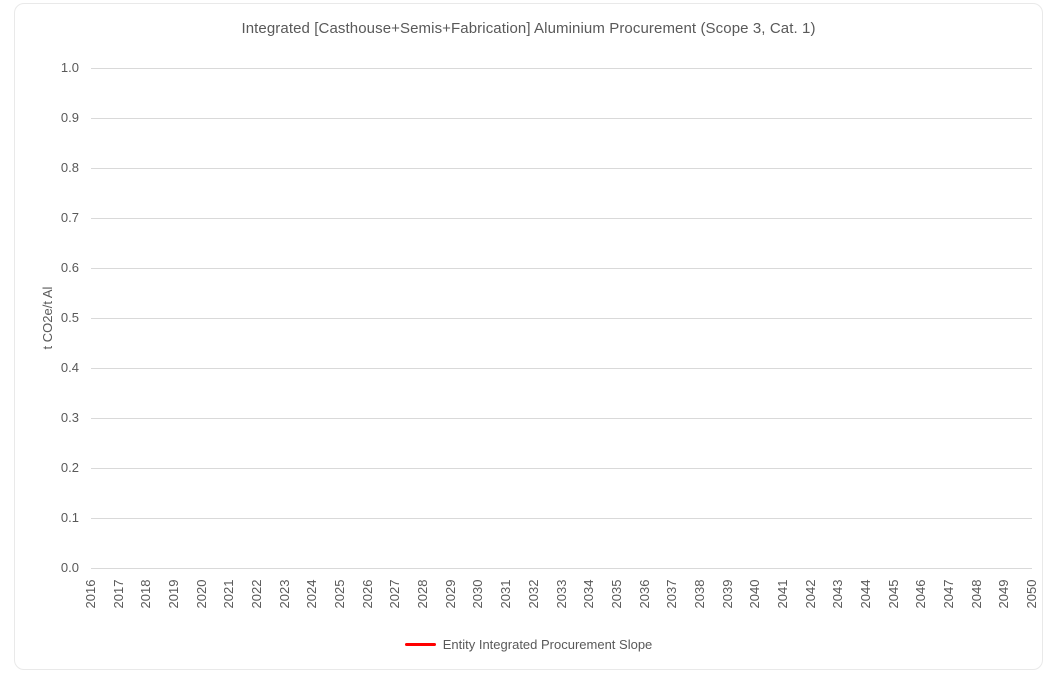 Image resolution: width=1058 pixels, height=686 pixels. What do you see at coordinates (727, 594) in the screenshot?
I see `x-tick-label: 2039` at bounding box center [727, 594].